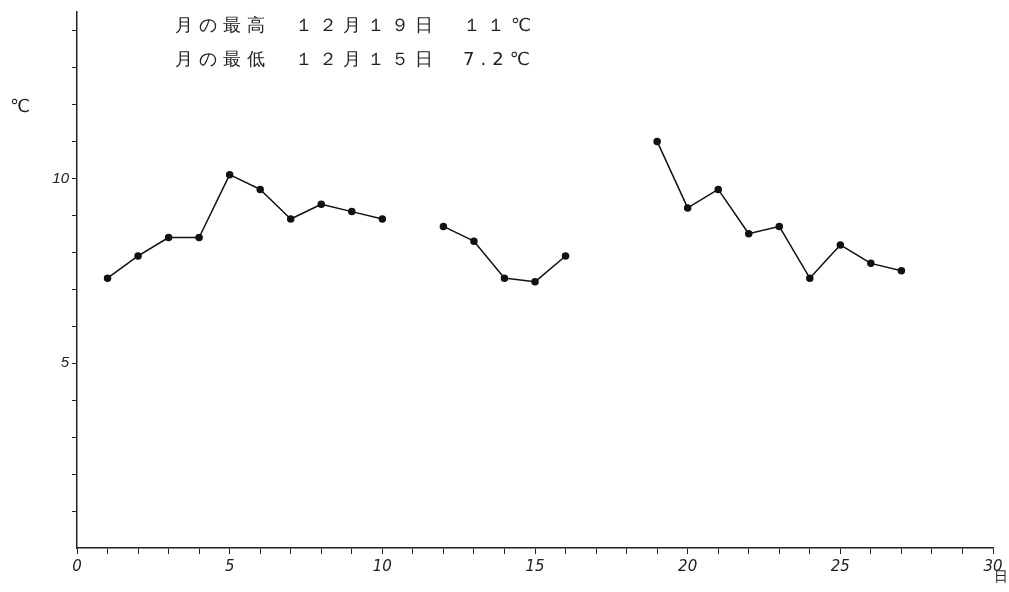 Image resolution: width=1009 pixels, height=592 pixels. What do you see at coordinates (229, 566) in the screenshot?
I see `x-tick-label: 5` at bounding box center [229, 566].